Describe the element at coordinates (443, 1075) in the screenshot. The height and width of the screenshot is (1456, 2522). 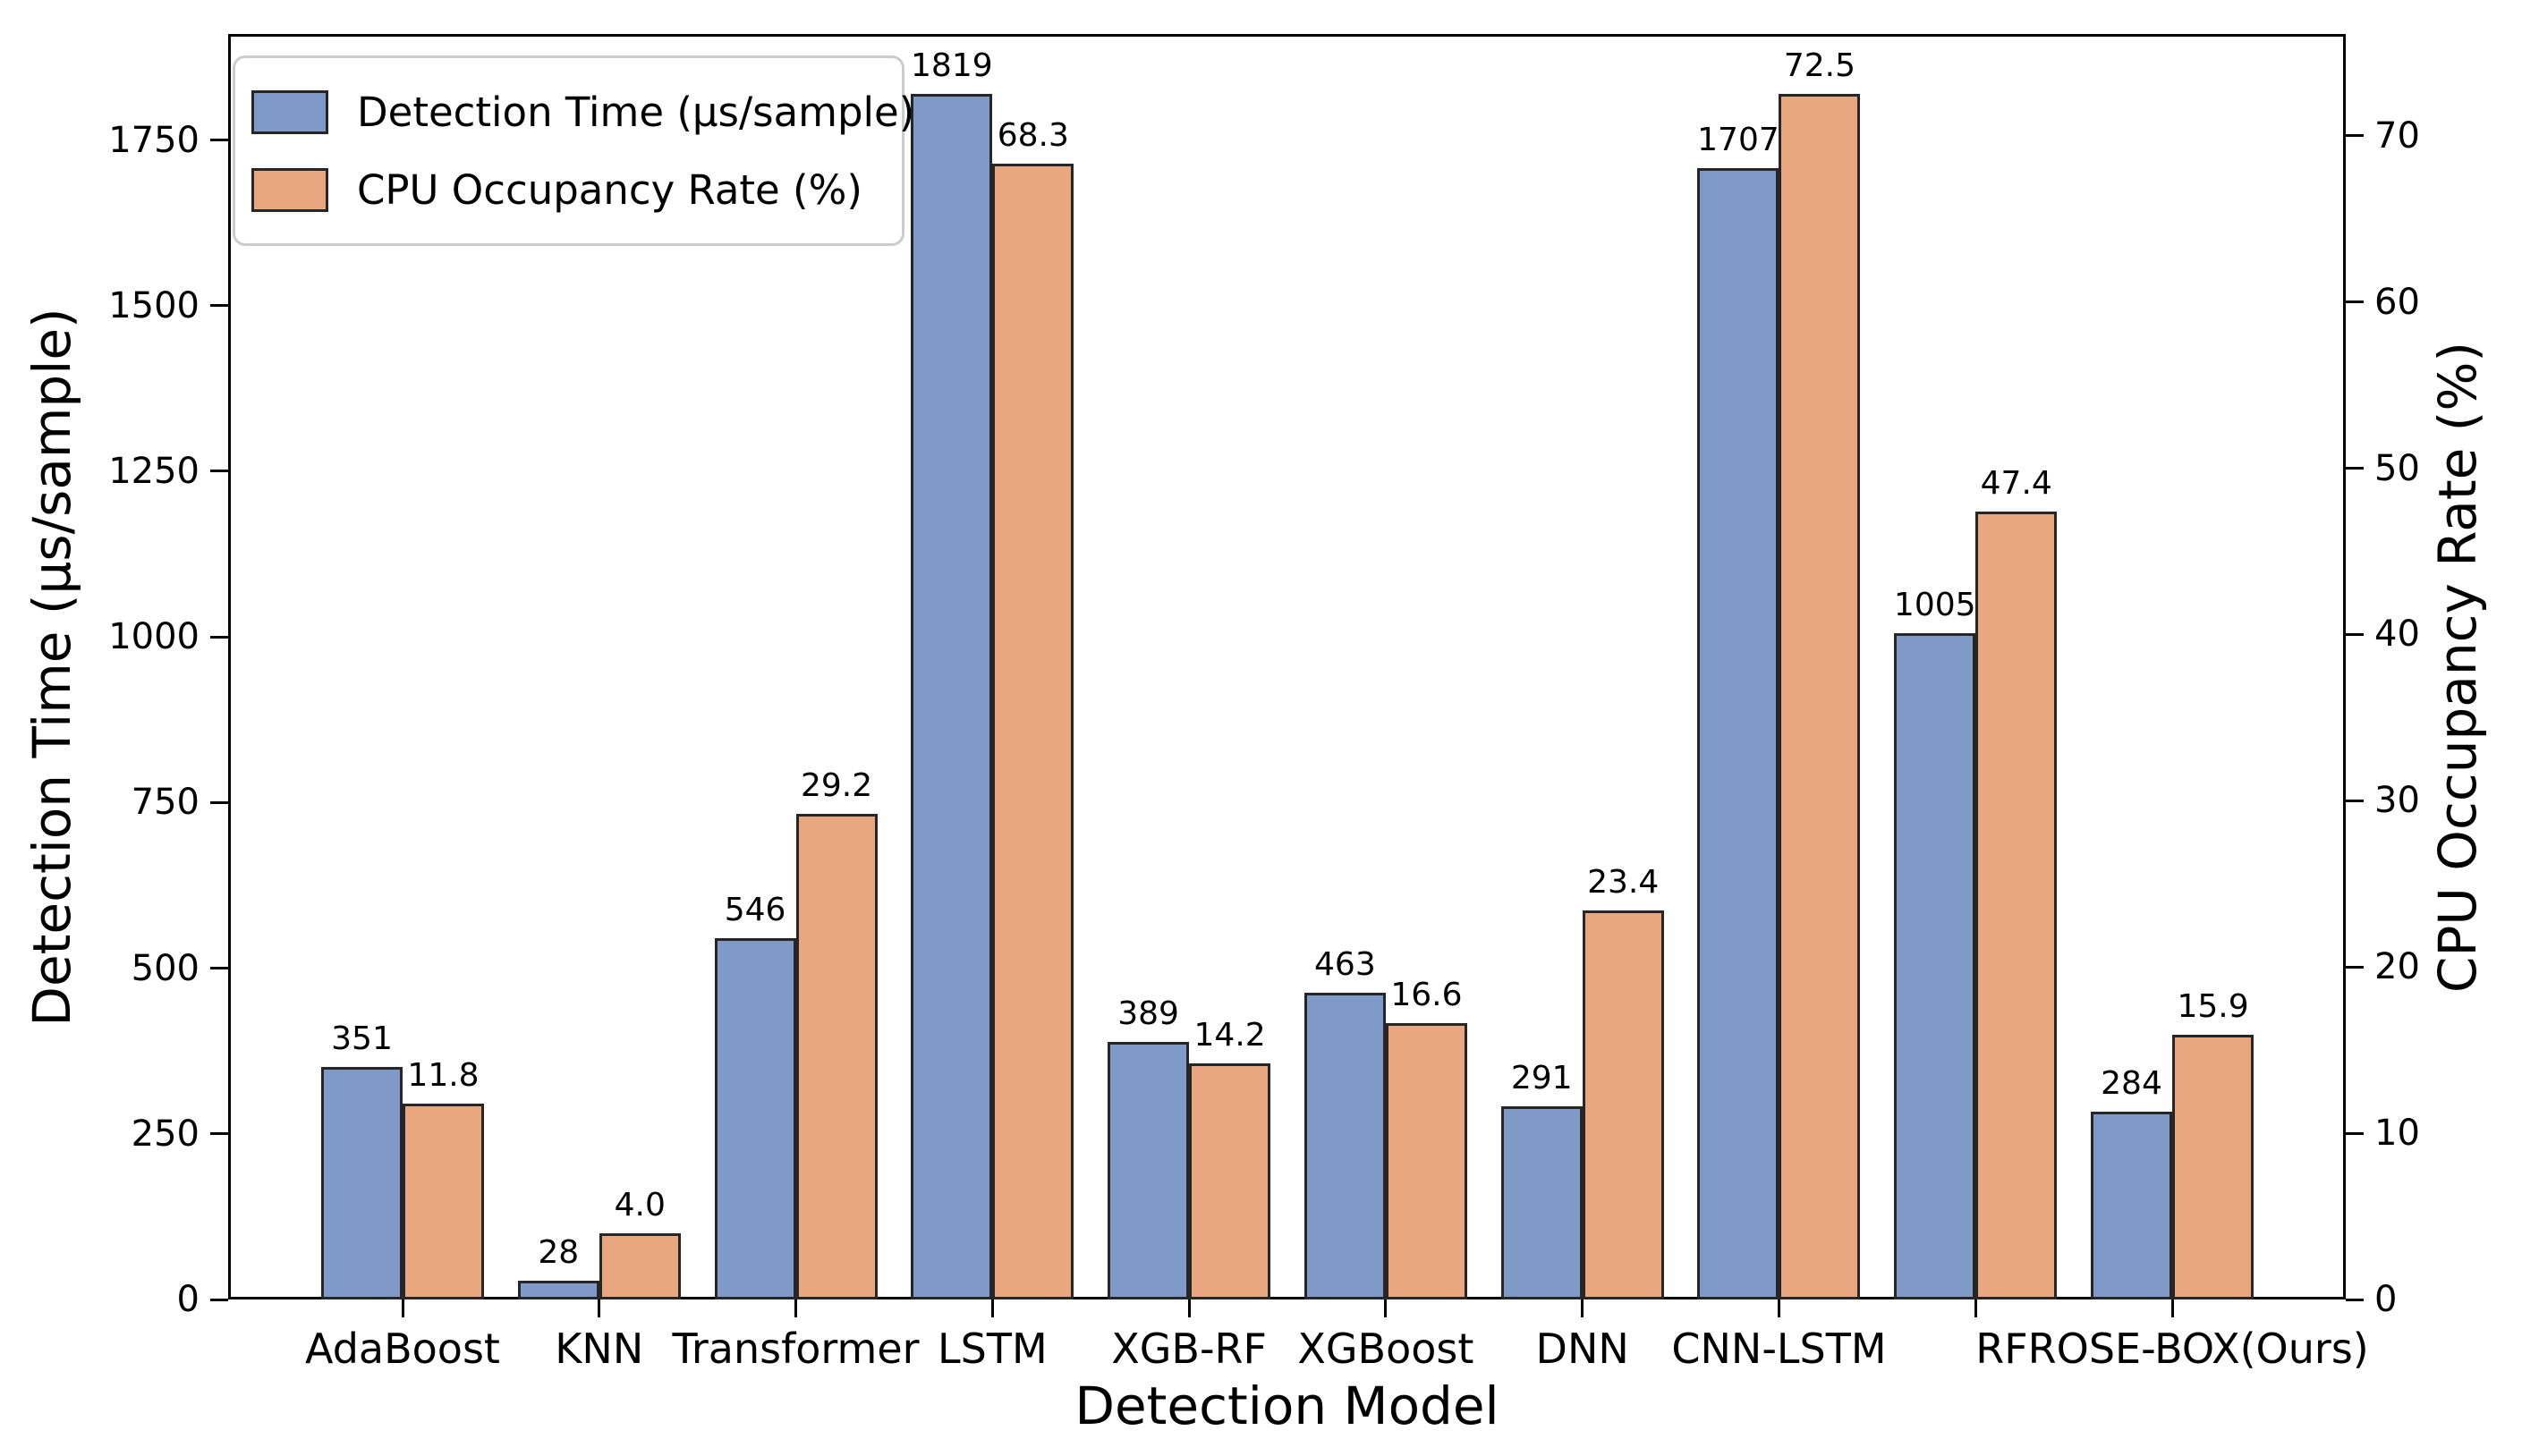
I see `bar-value-label: 11.8` at that location.